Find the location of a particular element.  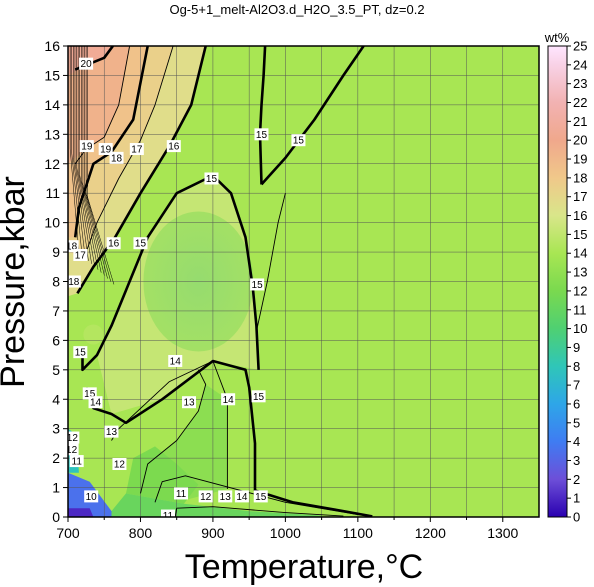

colorbar-tick-label: 14 is located at coordinates (580, 253).